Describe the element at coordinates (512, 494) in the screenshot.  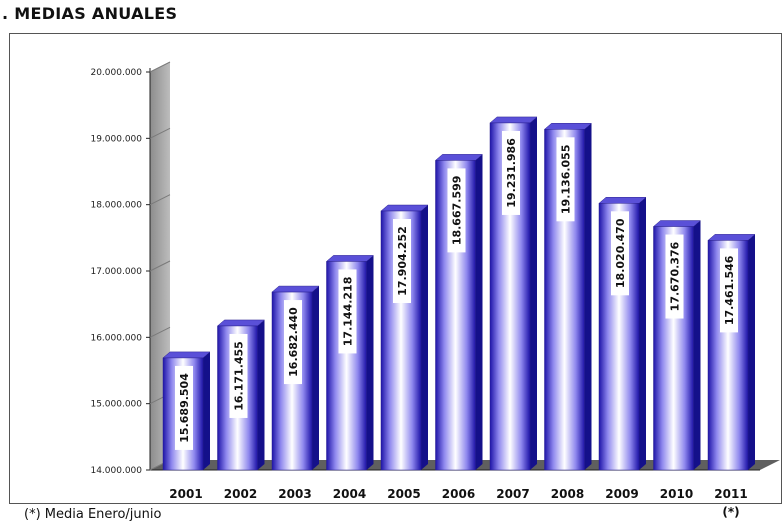
I see `x-tick-label: 2007` at that location.